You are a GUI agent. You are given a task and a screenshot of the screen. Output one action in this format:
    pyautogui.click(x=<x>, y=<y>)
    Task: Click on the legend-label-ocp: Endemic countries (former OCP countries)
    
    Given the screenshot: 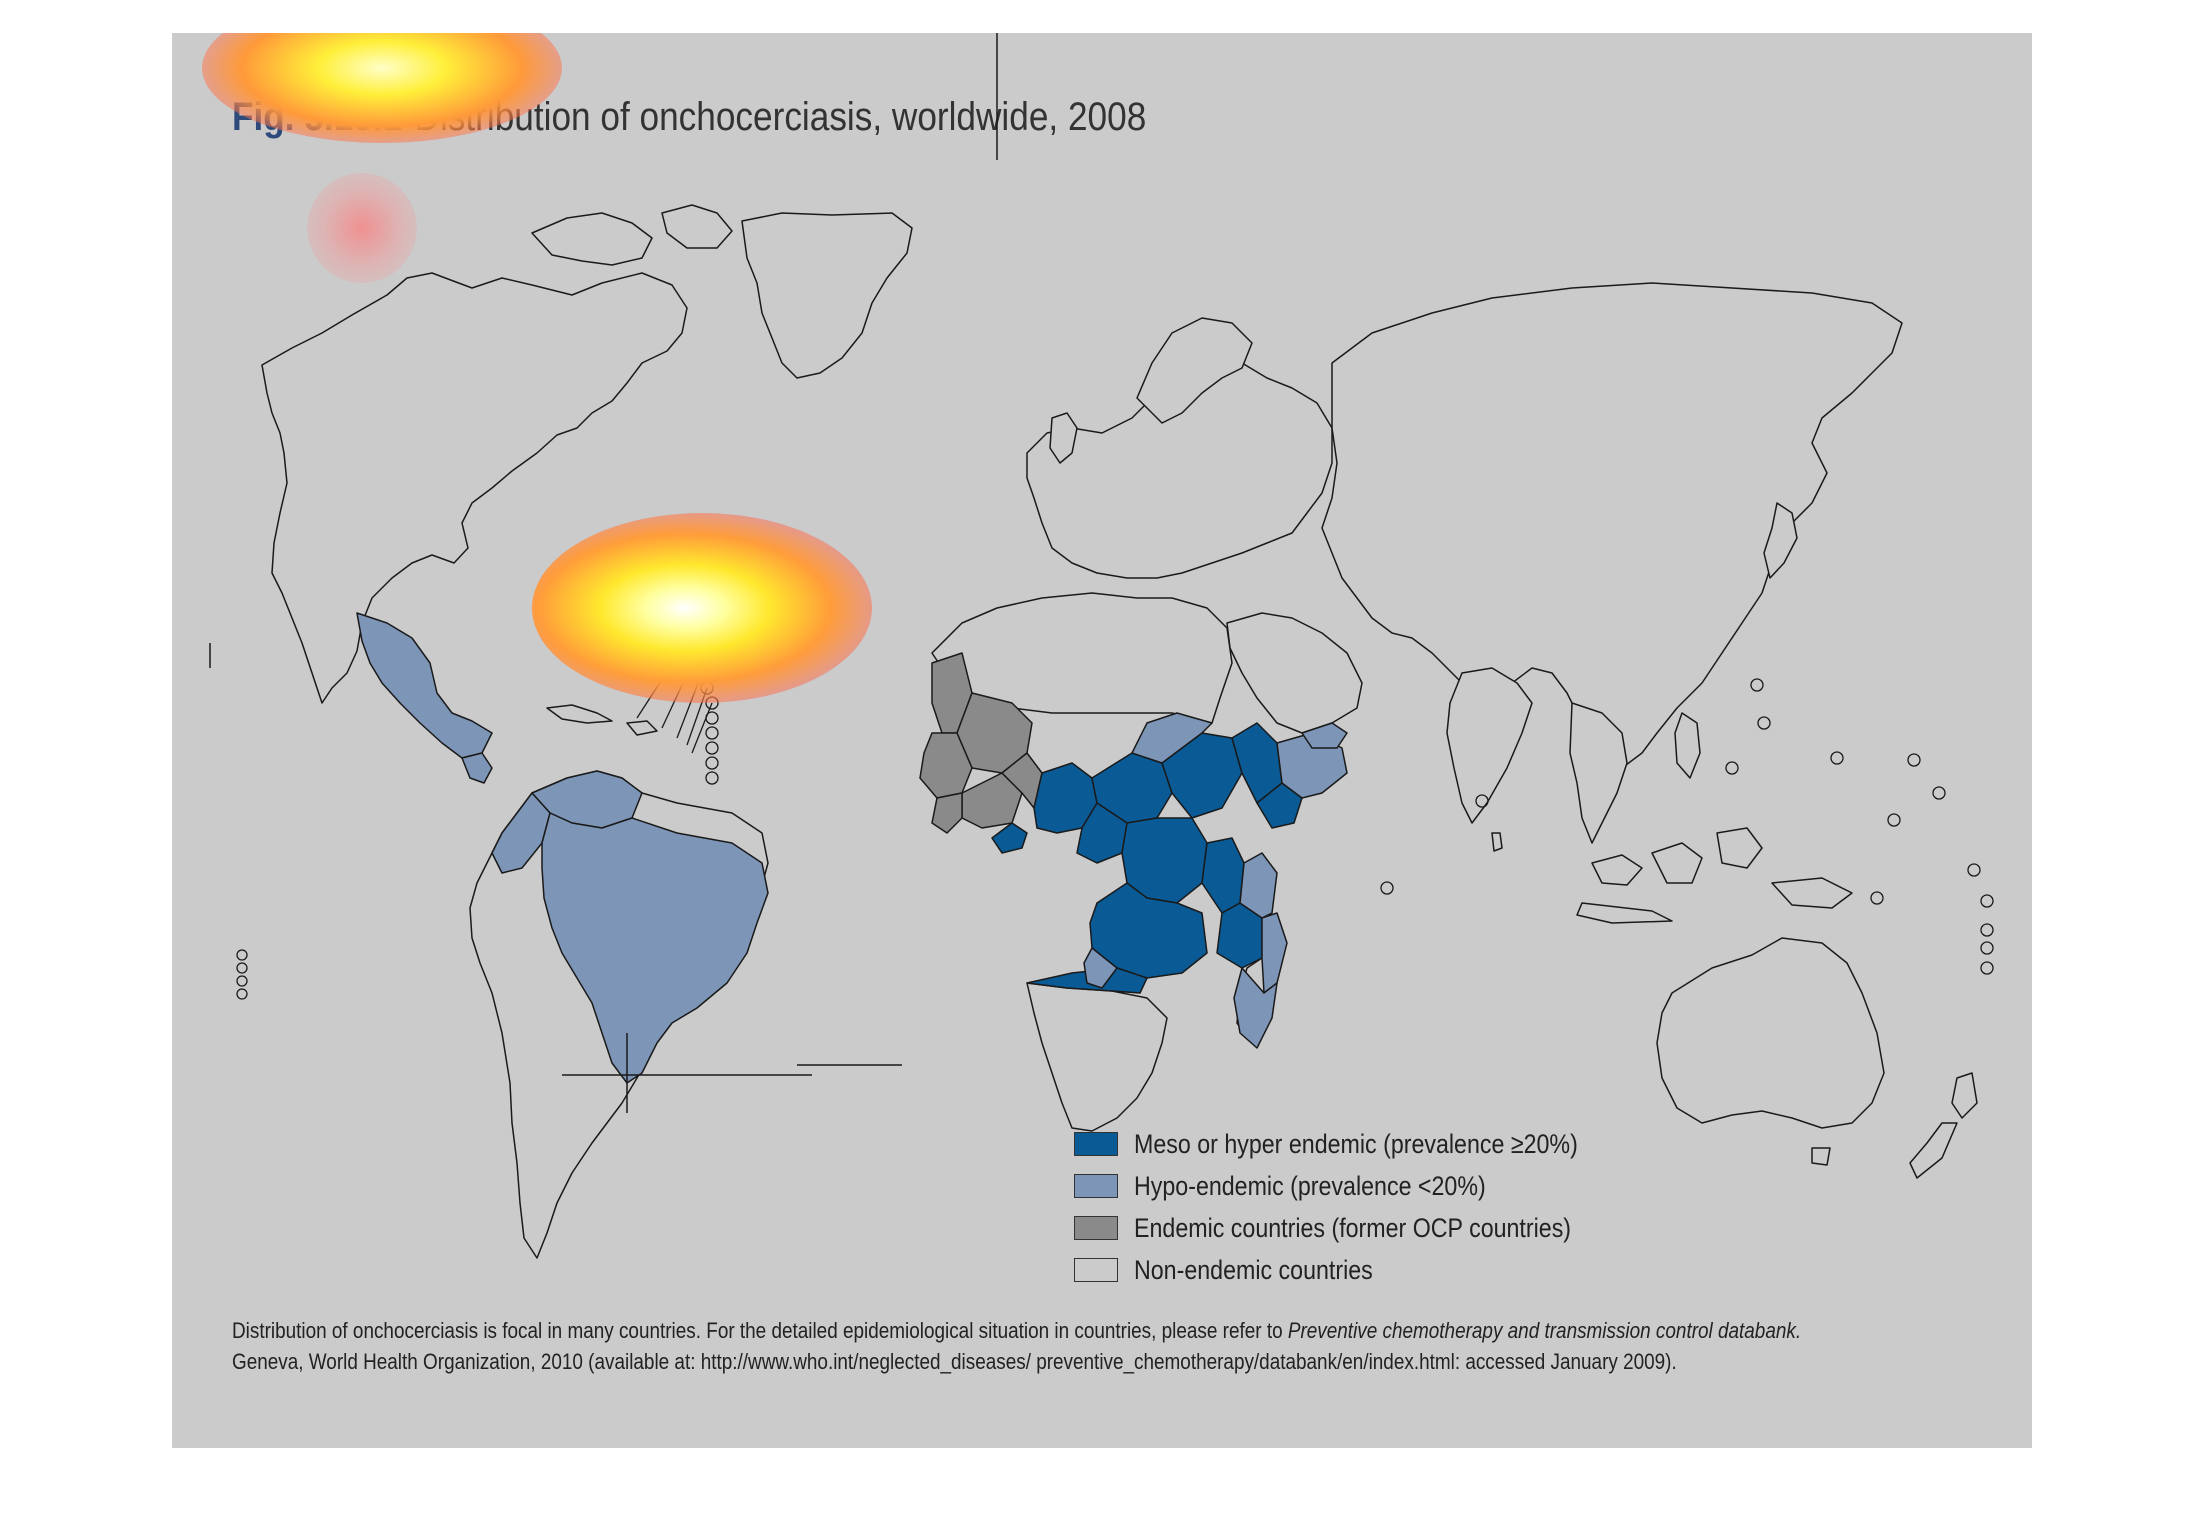 What is the action you would take?
    pyautogui.click(x=1353, y=1227)
    